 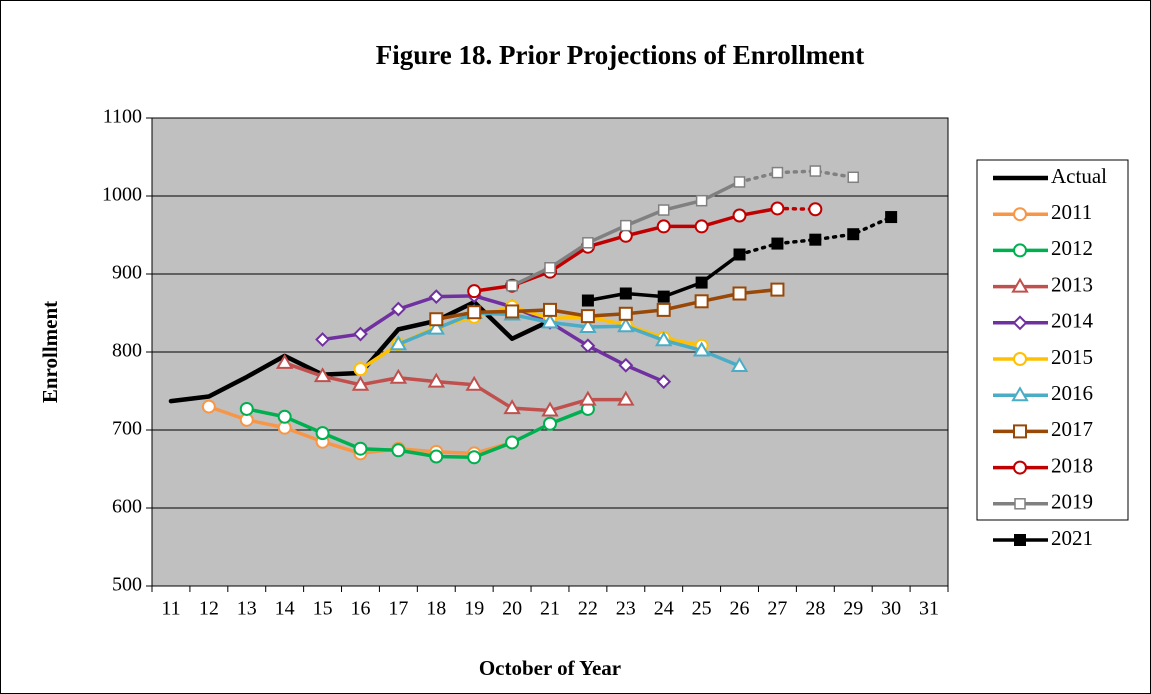 I want to click on legend-label: 2018, so click(x=1072, y=465).